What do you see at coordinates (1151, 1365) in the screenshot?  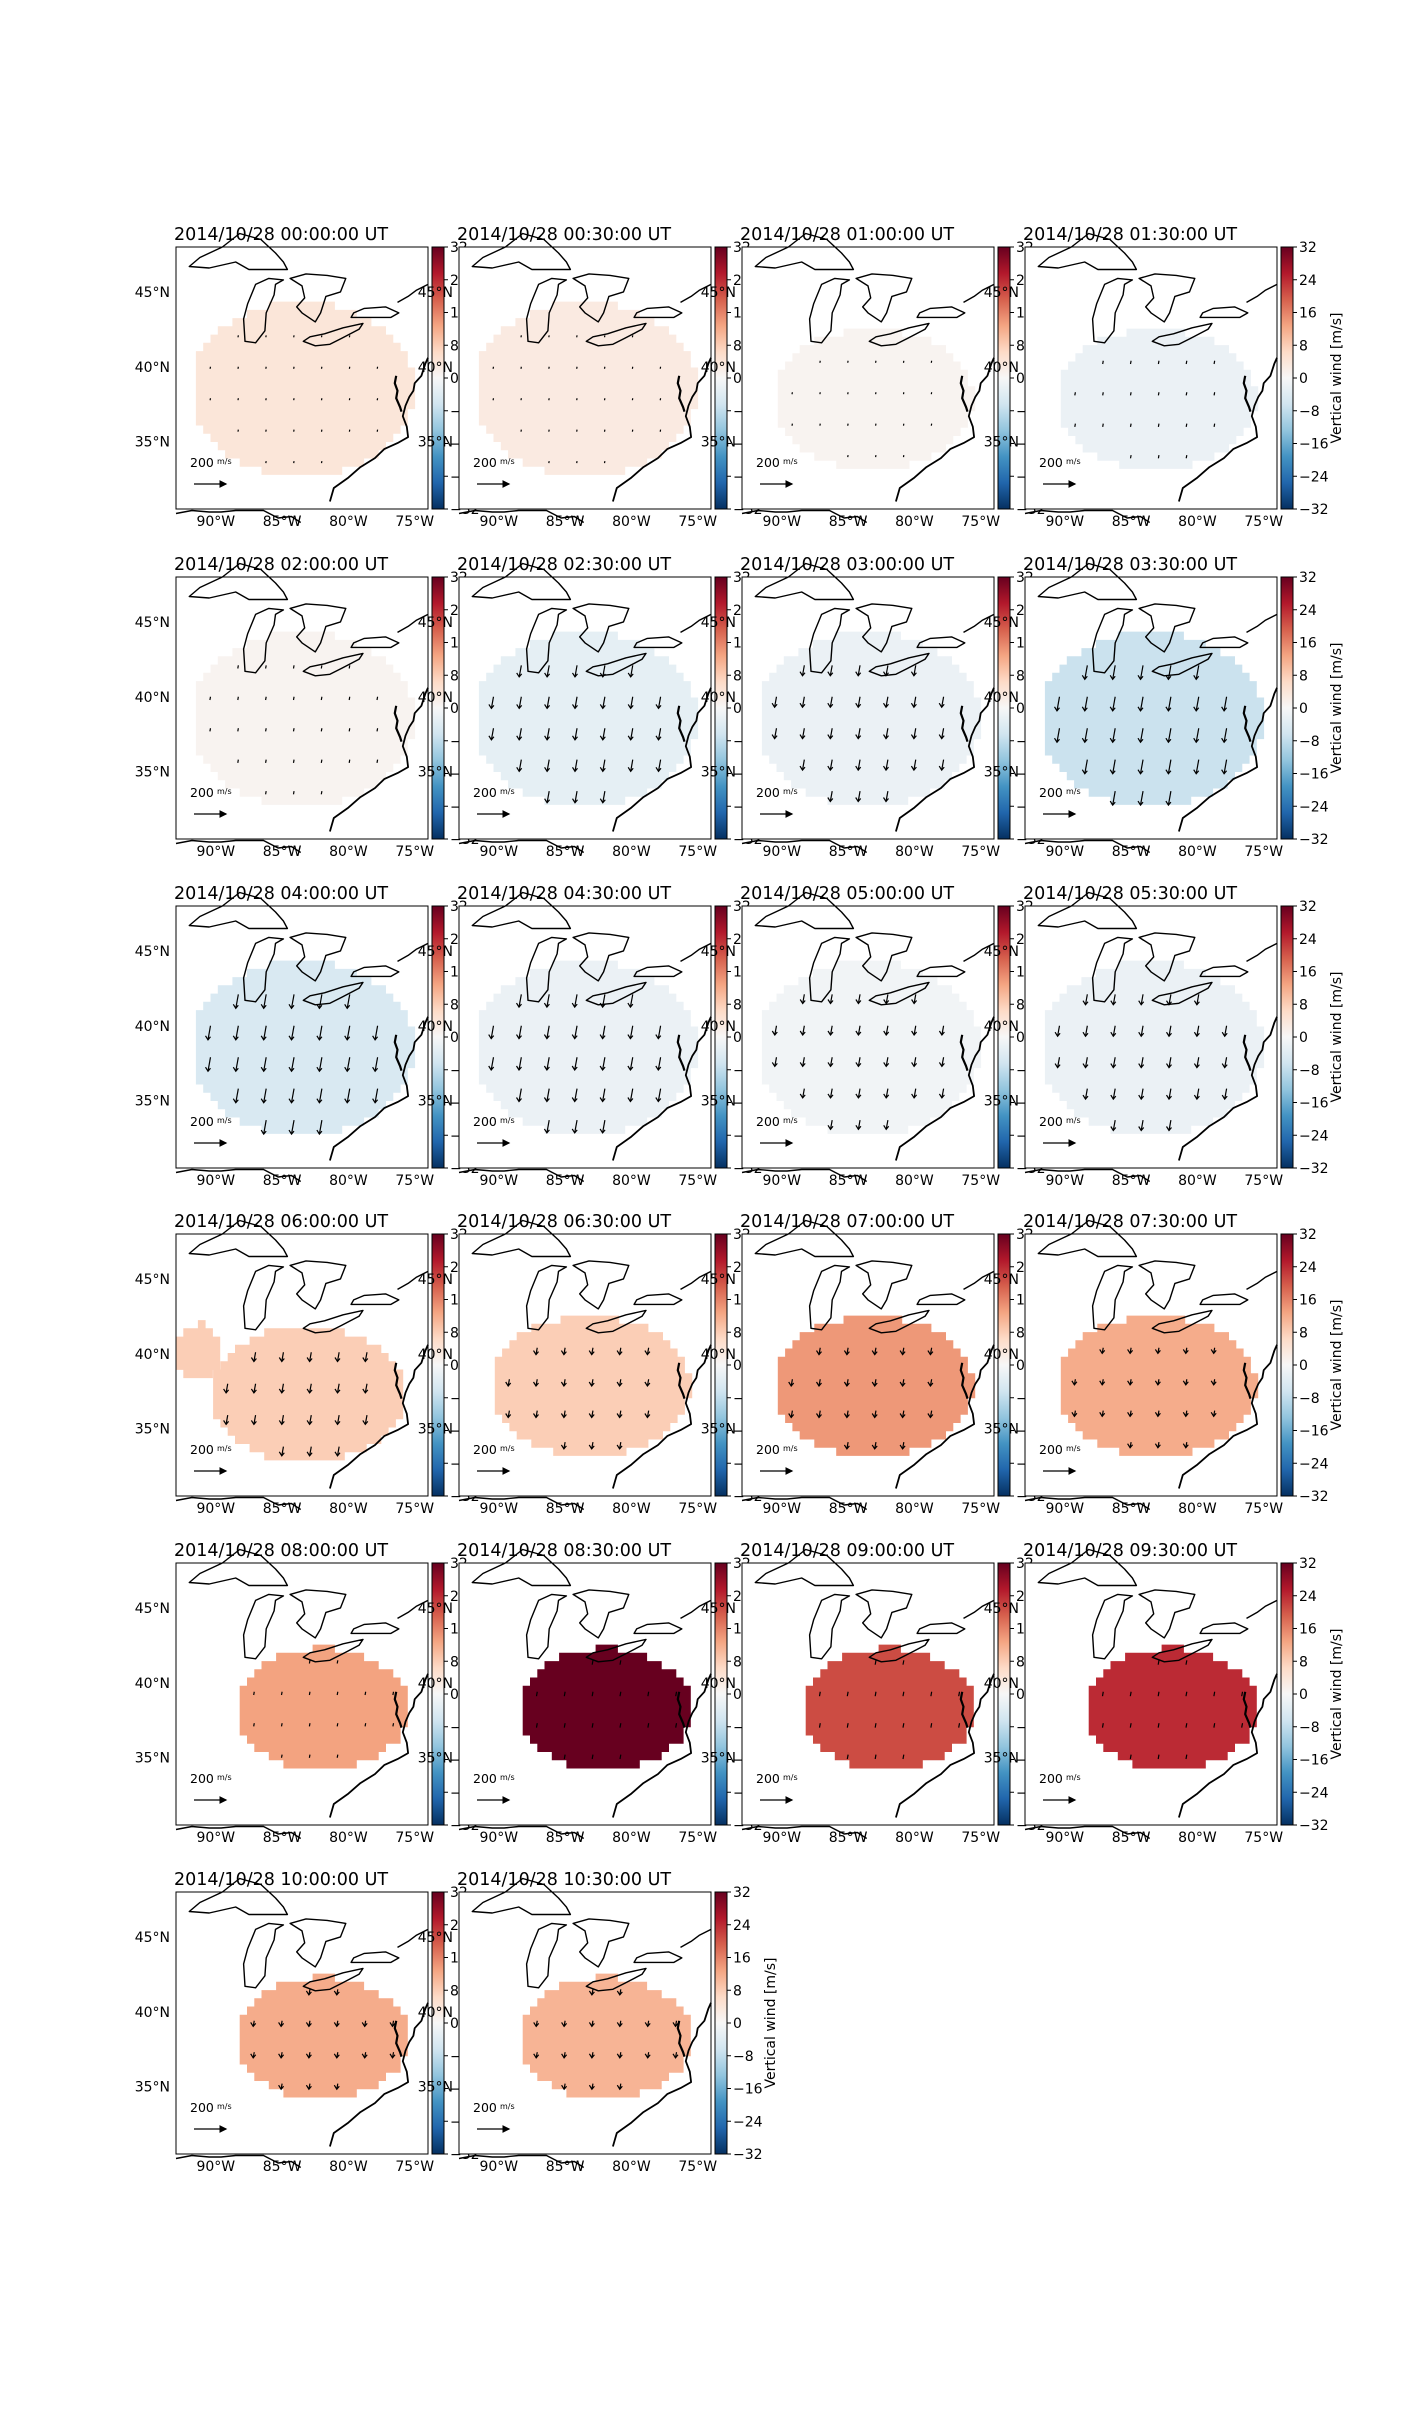 I see `map-frame` at bounding box center [1151, 1365].